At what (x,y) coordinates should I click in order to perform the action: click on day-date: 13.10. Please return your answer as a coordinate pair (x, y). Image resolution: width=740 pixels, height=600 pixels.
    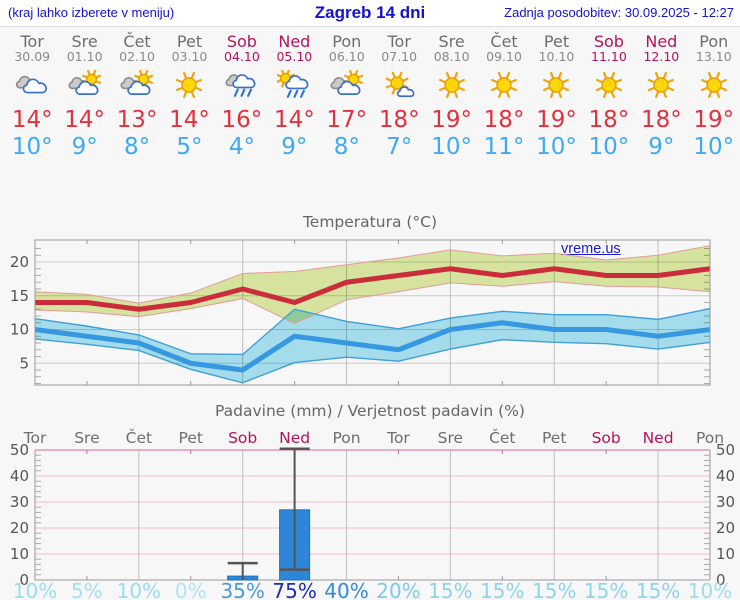
    Looking at the image, I should click on (713, 56).